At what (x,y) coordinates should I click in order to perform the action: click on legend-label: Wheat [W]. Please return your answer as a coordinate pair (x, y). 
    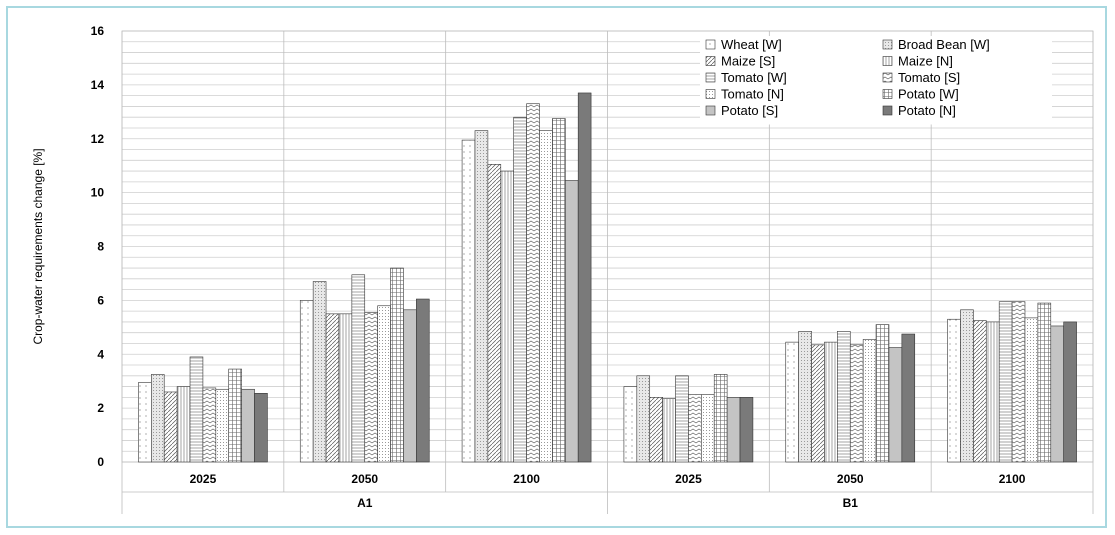
    Looking at the image, I should click on (751, 44).